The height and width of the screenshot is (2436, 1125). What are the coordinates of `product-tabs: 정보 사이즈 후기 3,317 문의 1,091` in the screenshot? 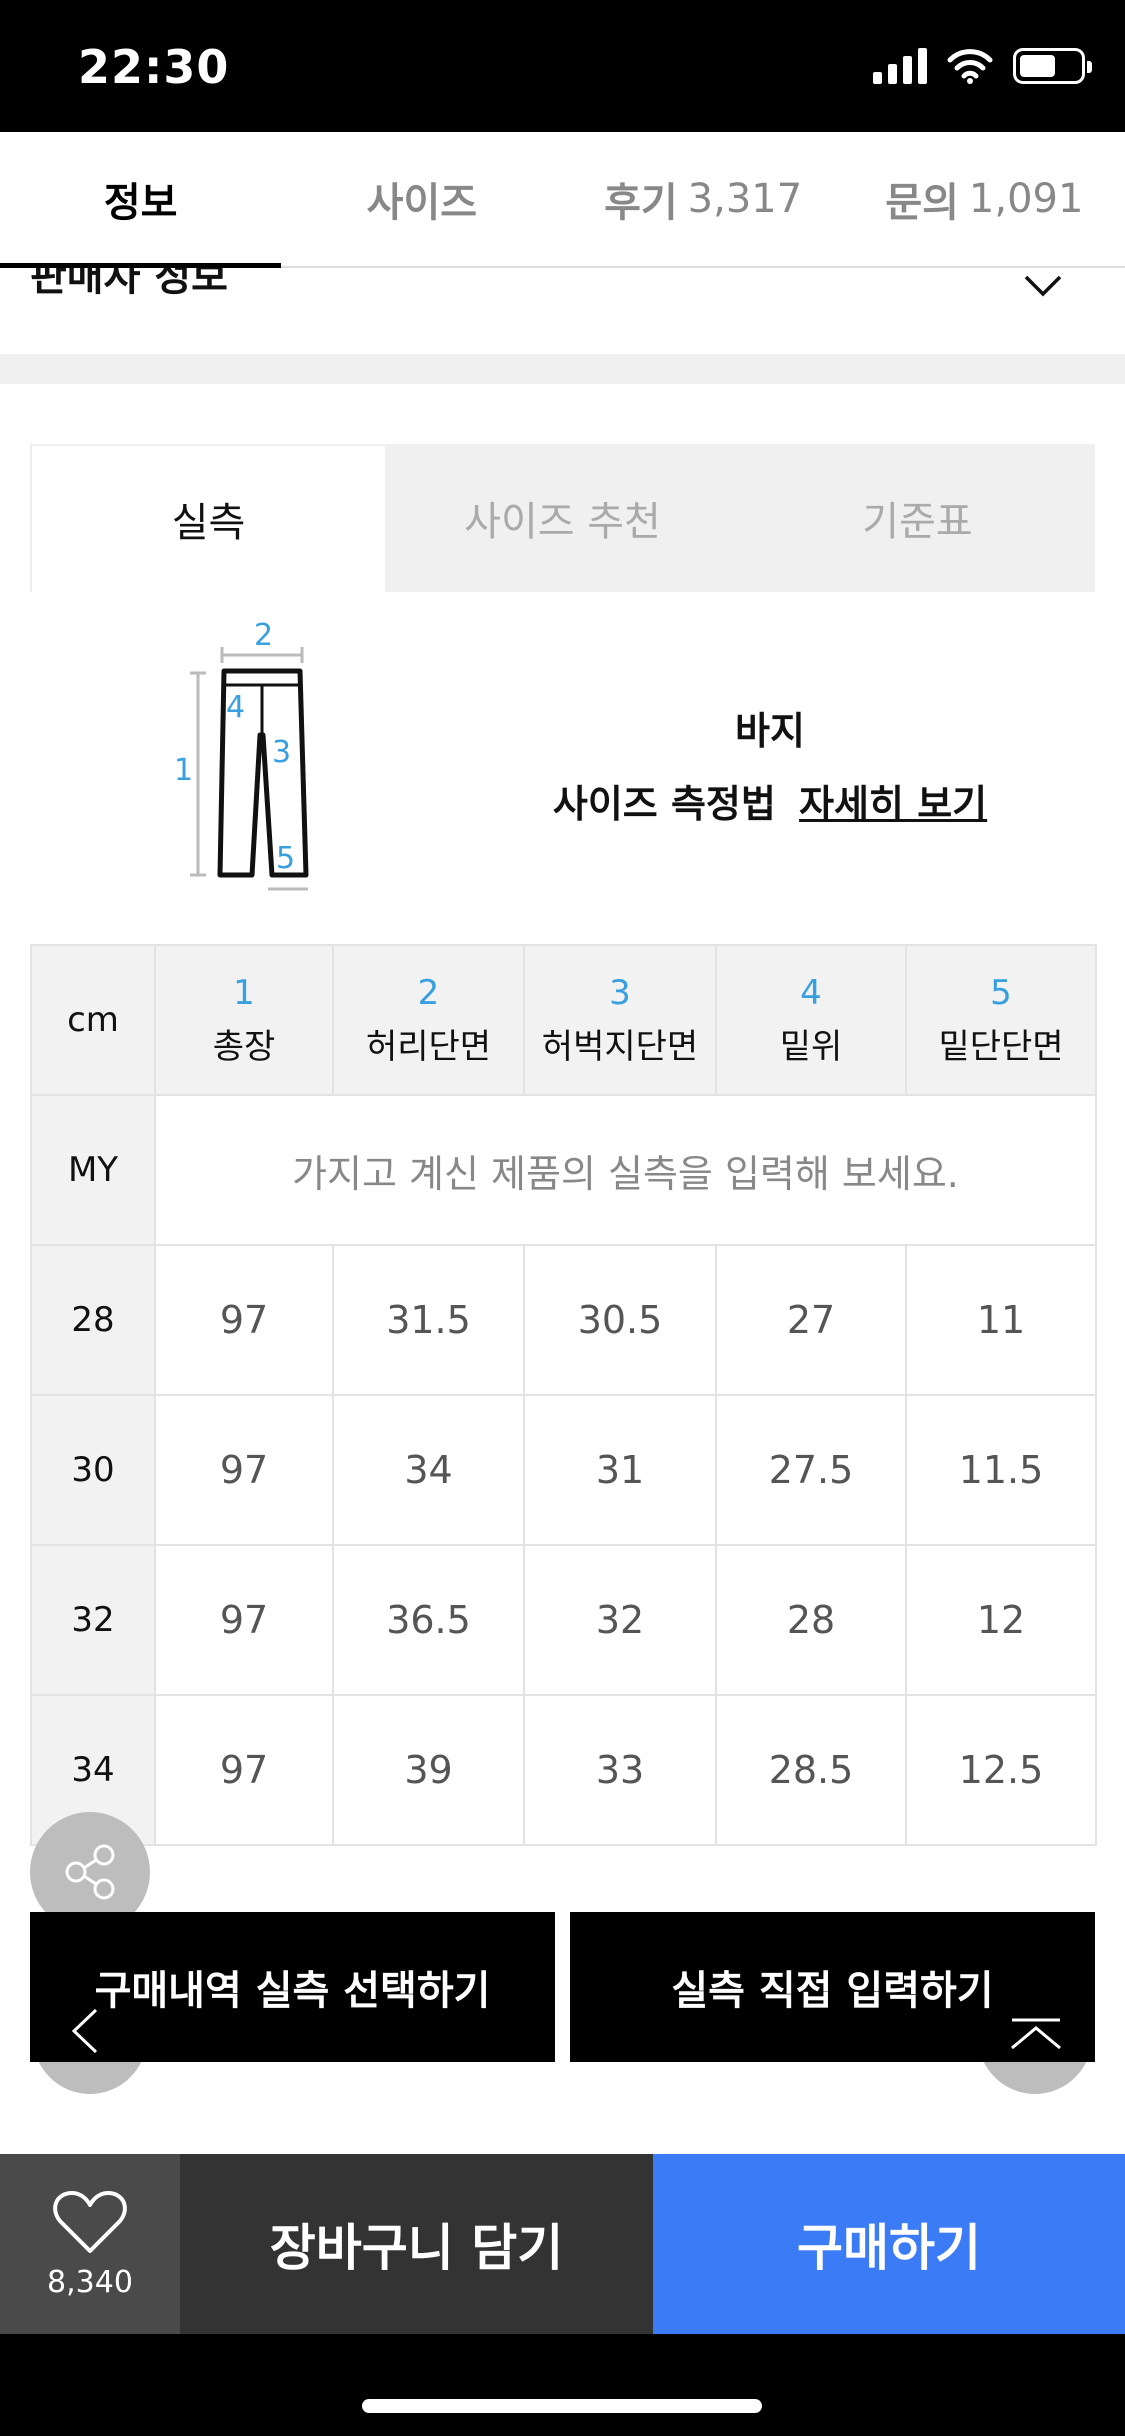 It's located at (562, 200).